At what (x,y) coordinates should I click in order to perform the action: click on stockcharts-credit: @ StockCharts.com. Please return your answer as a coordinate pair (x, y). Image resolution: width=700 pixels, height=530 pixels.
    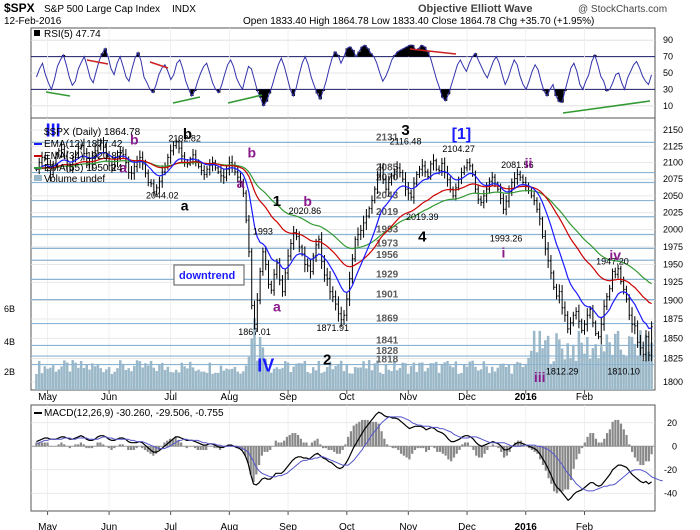
    Looking at the image, I should click on (622, 9).